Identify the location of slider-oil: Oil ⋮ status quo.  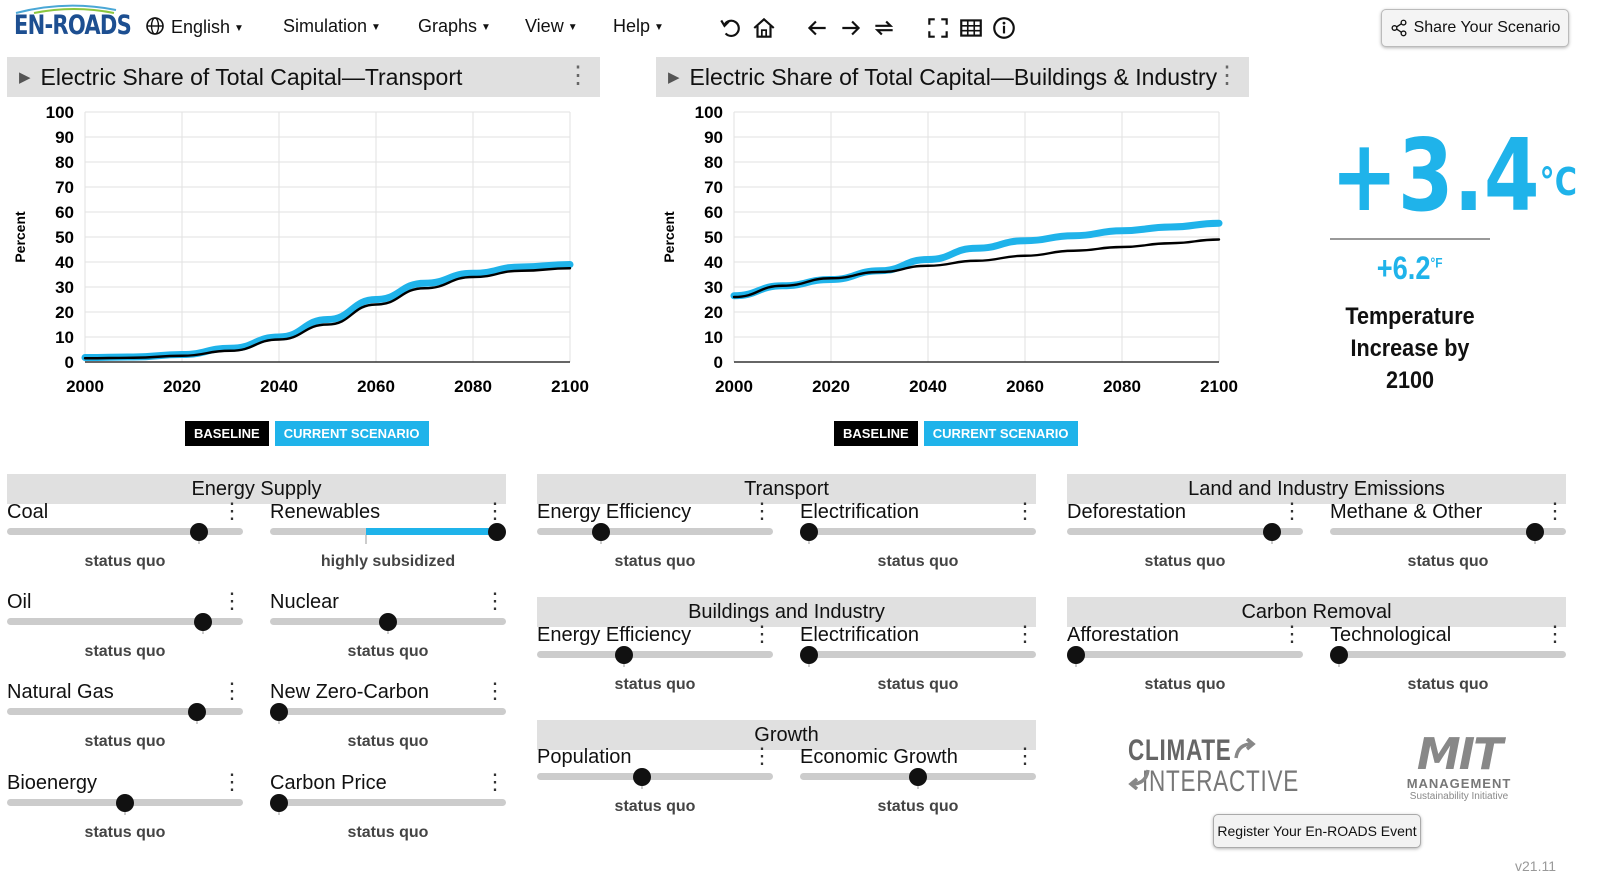
(125, 629).